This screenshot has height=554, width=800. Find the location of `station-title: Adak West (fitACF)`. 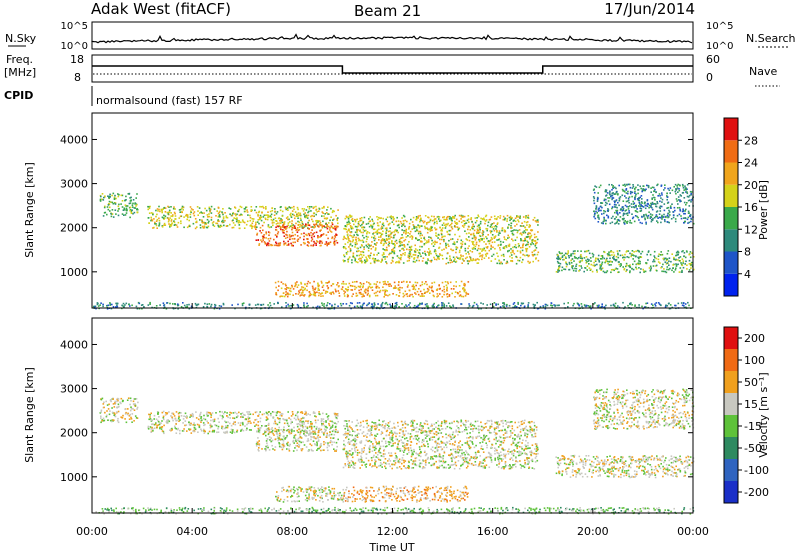

station-title: Adak West (fitACF) is located at coordinates (161, 9).